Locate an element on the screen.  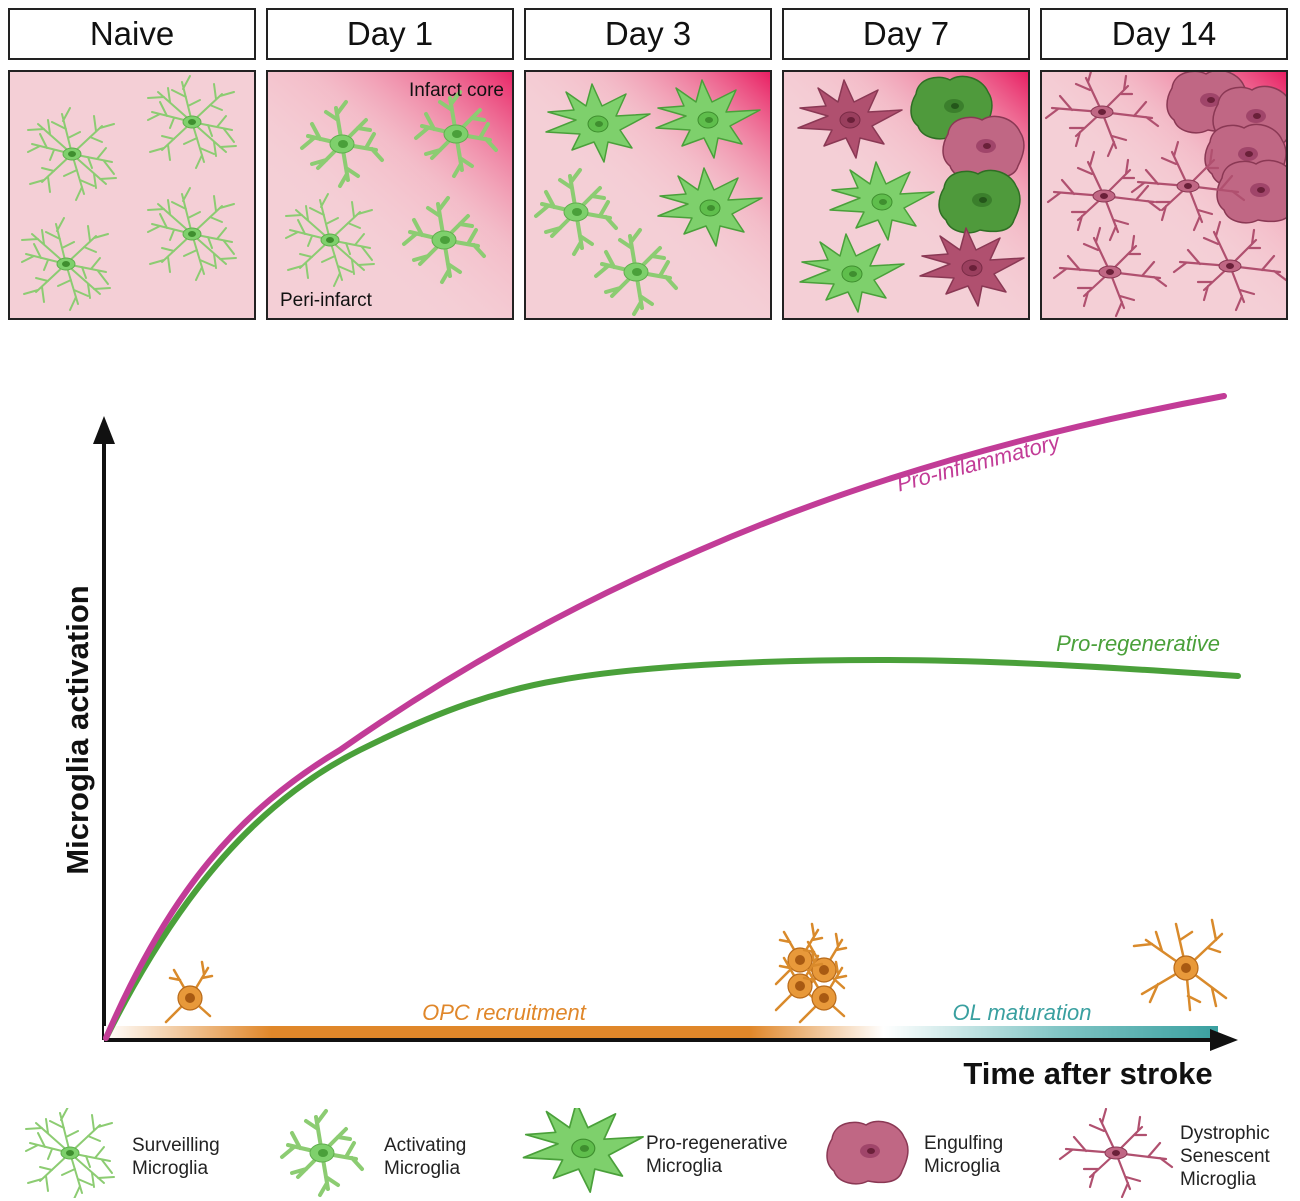
legend-label-line1: Activating is located at coordinates (425, 1145).